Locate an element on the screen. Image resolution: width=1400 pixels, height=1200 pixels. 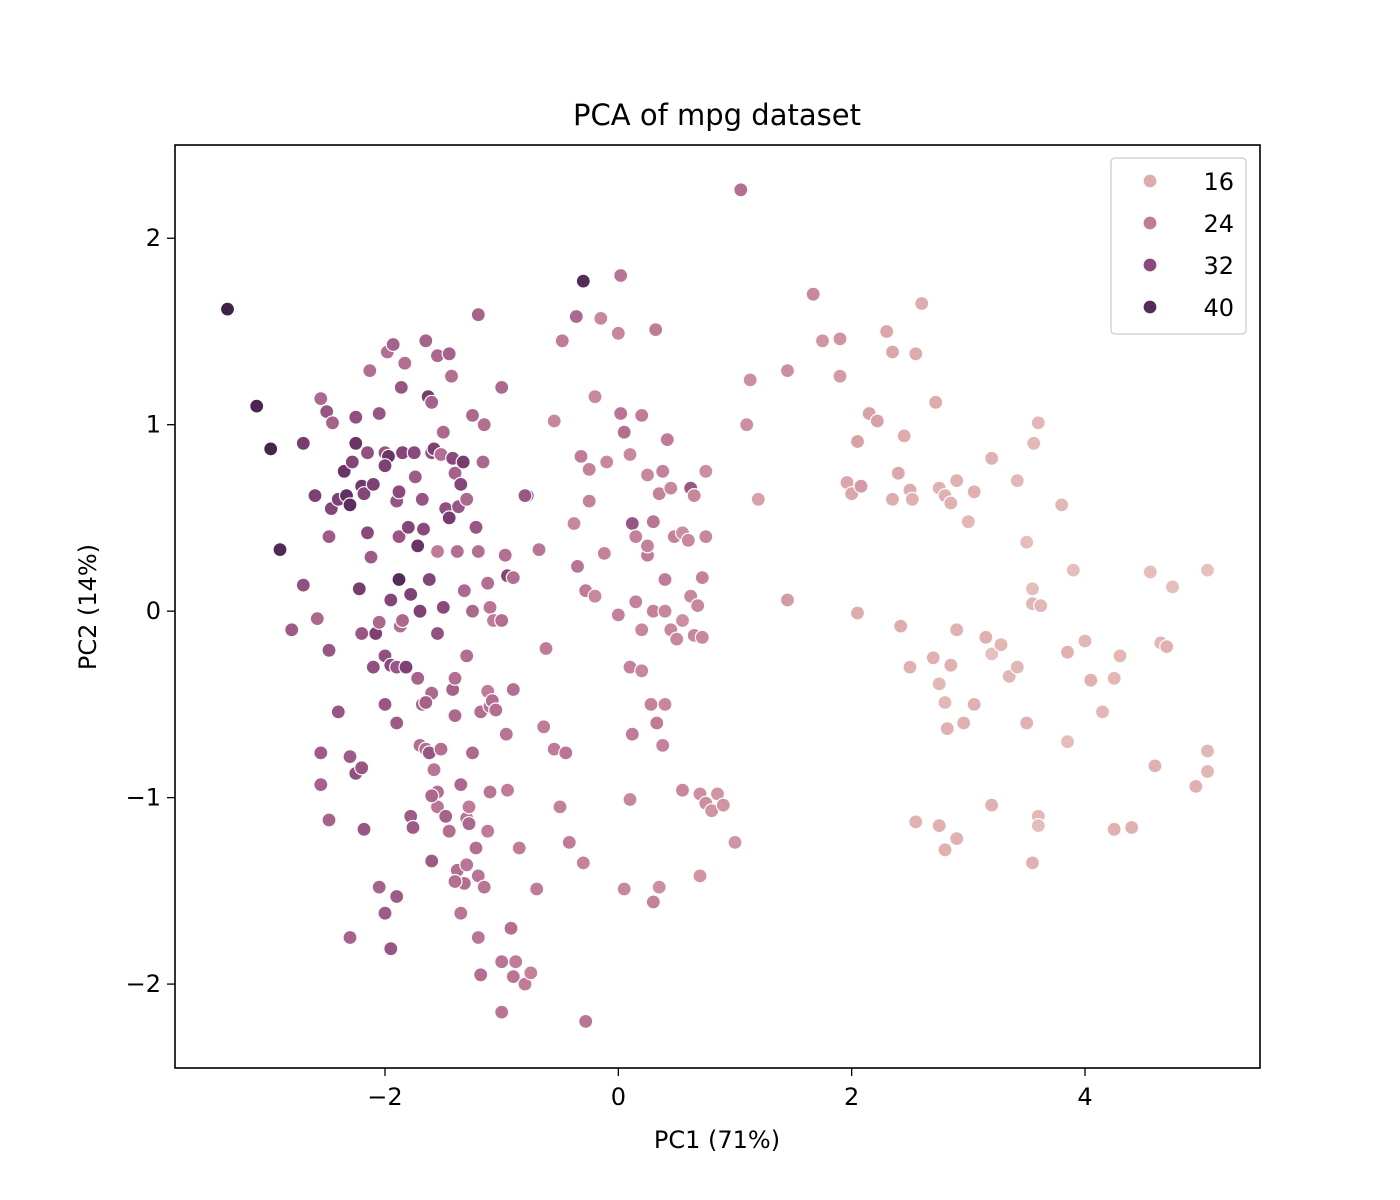
legend-box is located at coordinates (1178, 246).